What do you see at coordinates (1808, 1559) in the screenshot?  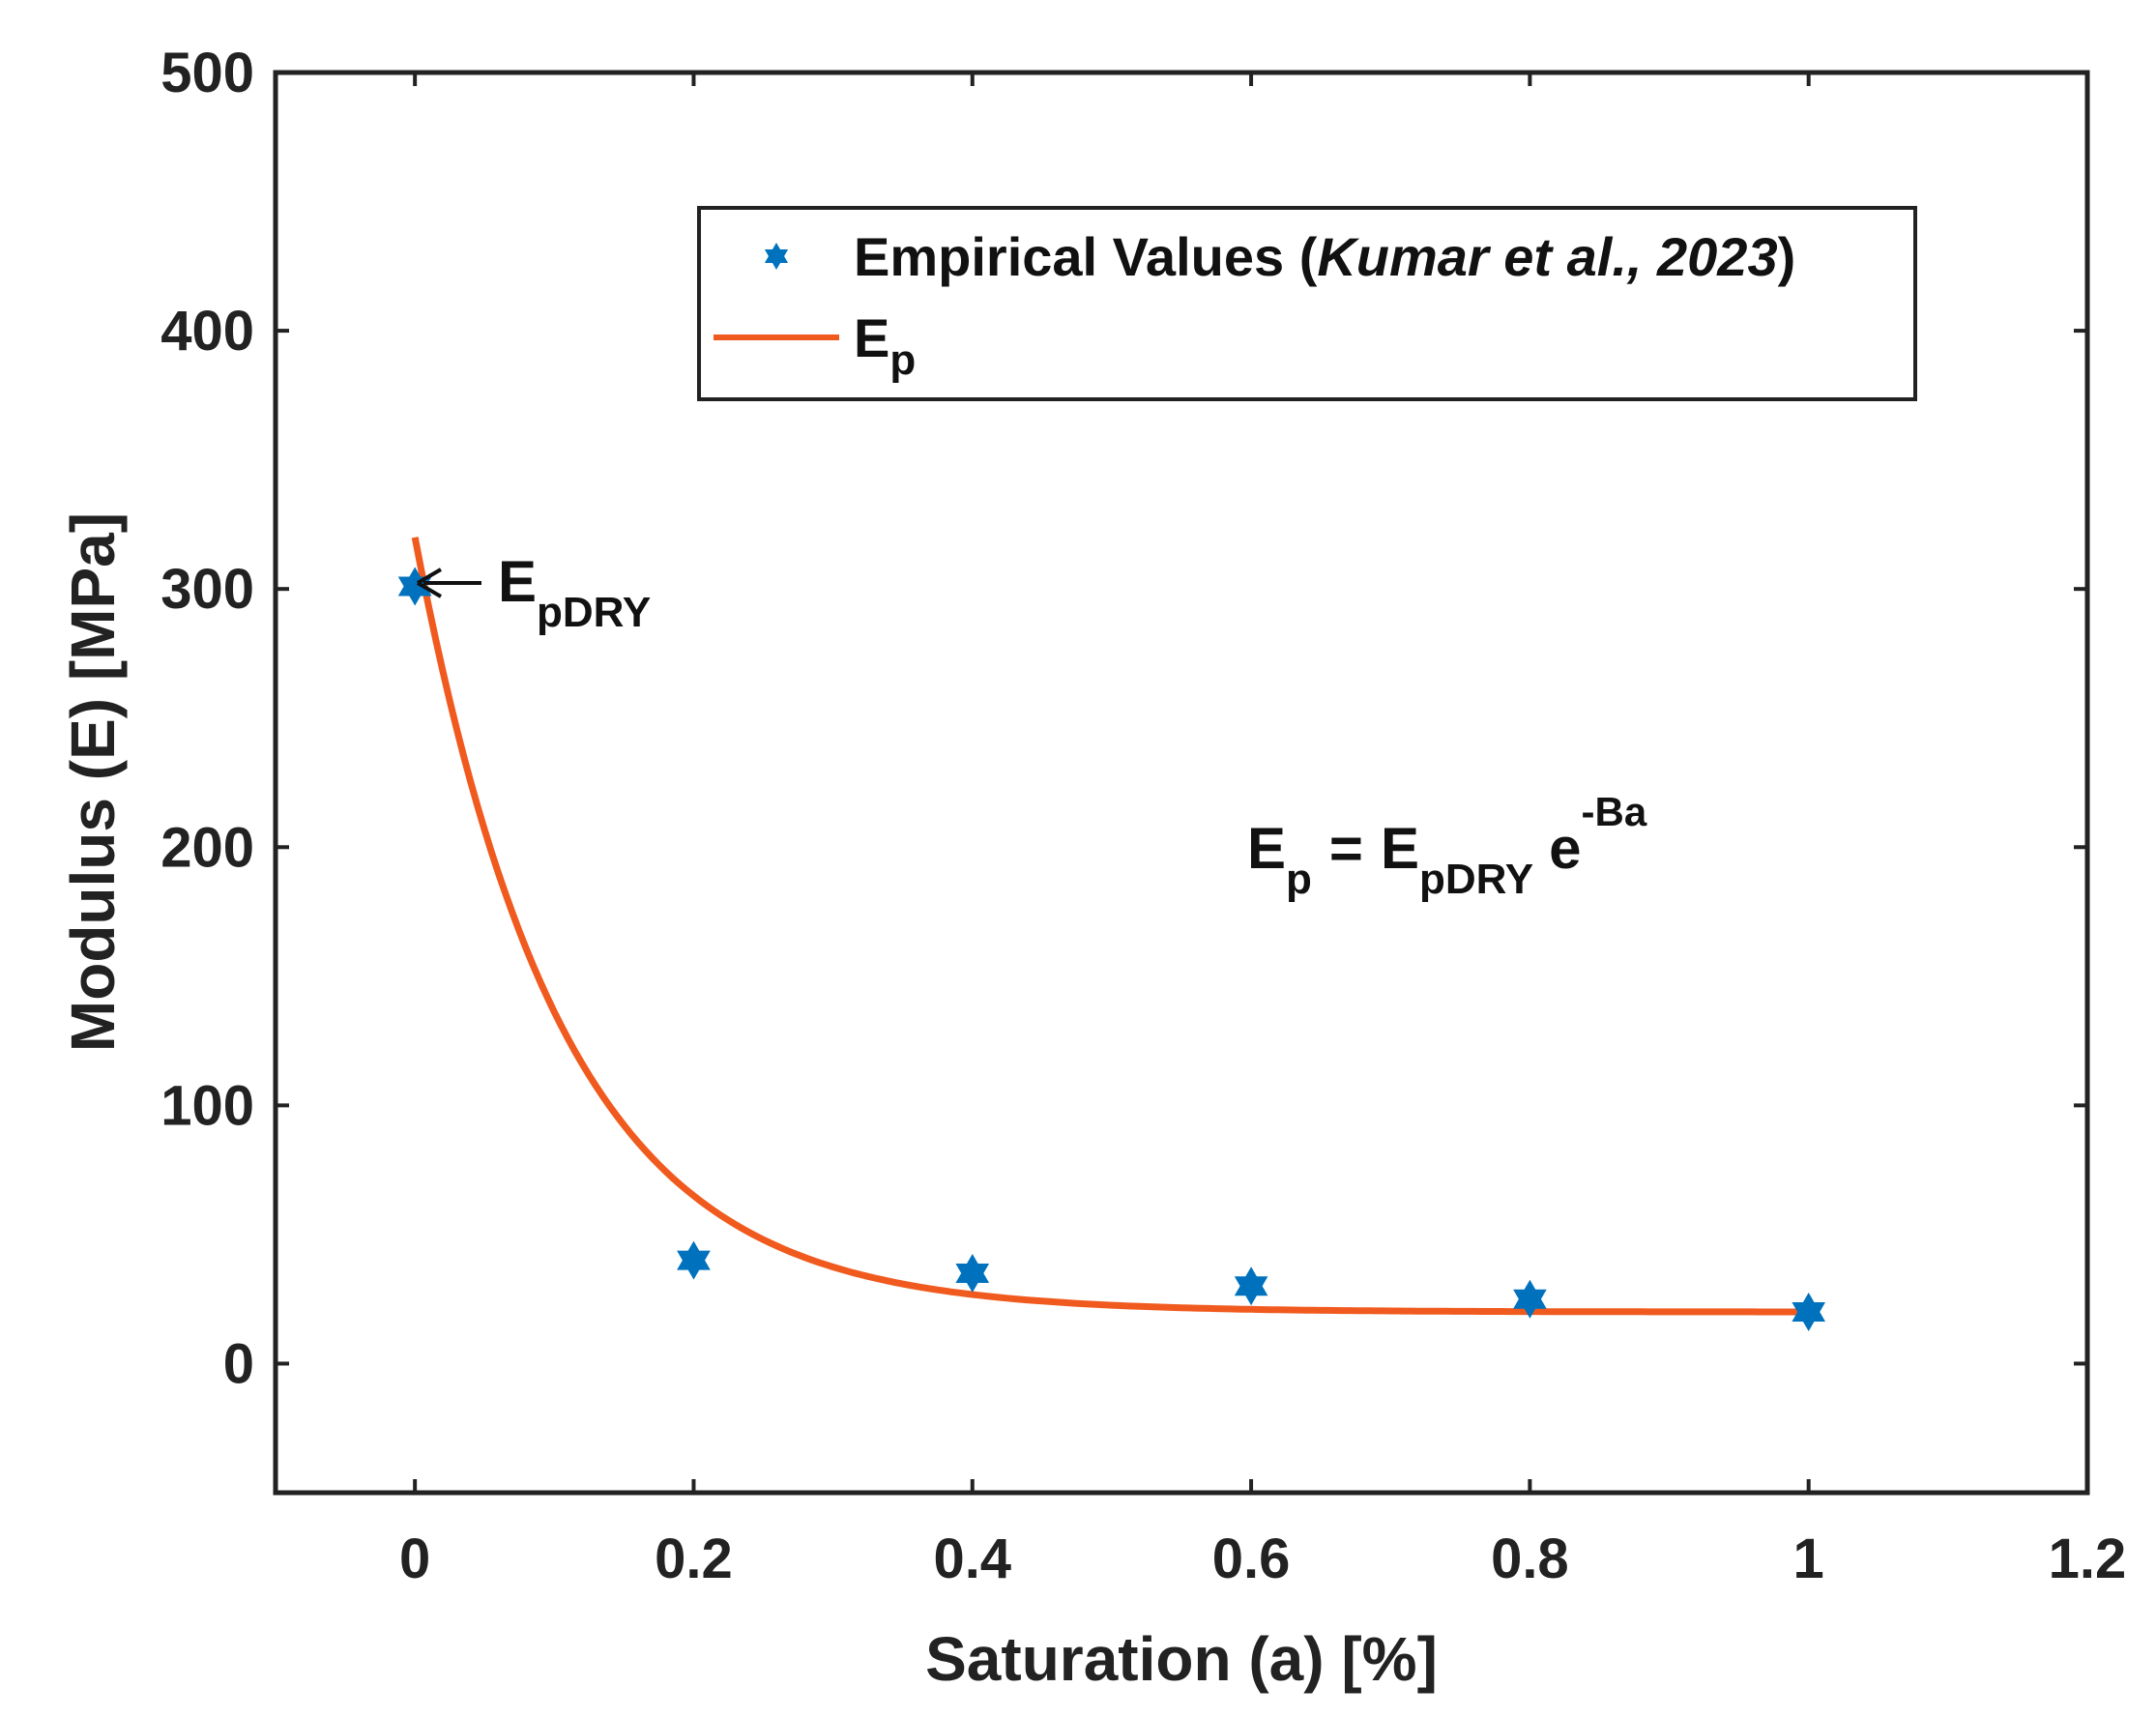 I see `x-tick-label: 1` at bounding box center [1808, 1559].